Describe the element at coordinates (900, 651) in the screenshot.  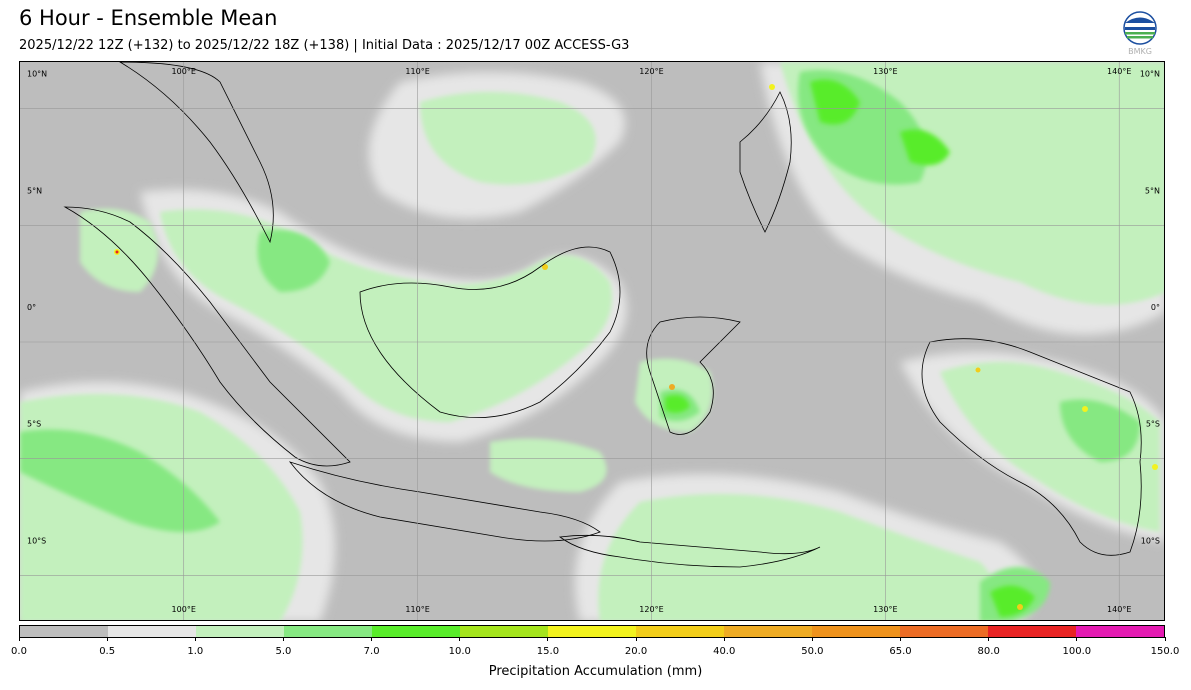
I see `colorbar-tick-label: 65.0` at that location.